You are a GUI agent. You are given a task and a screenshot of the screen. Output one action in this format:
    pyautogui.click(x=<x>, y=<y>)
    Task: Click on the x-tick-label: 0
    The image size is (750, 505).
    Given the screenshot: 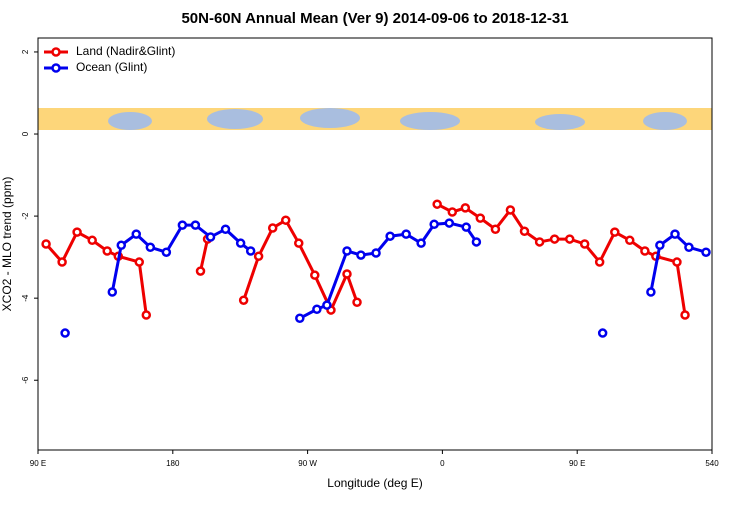 What is the action you would take?
    pyautogui.click(x=442, y=463)
    